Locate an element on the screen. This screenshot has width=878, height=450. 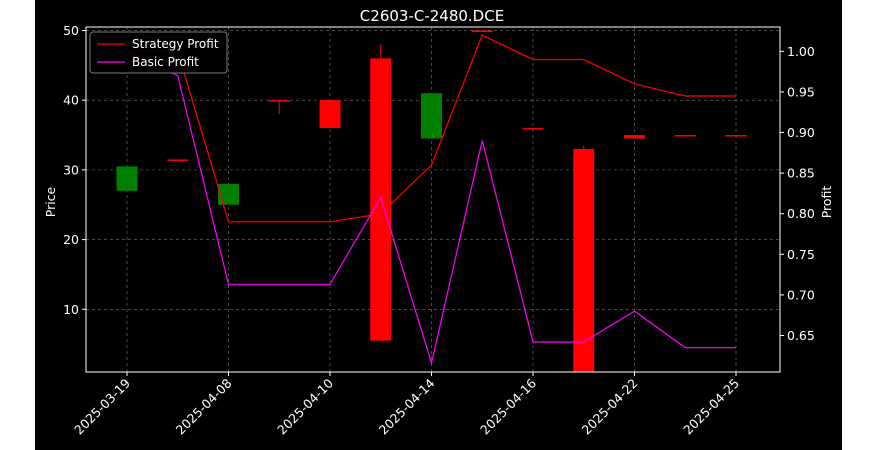
y-tick-label-4: 50 is located at coordinates (71, 30).